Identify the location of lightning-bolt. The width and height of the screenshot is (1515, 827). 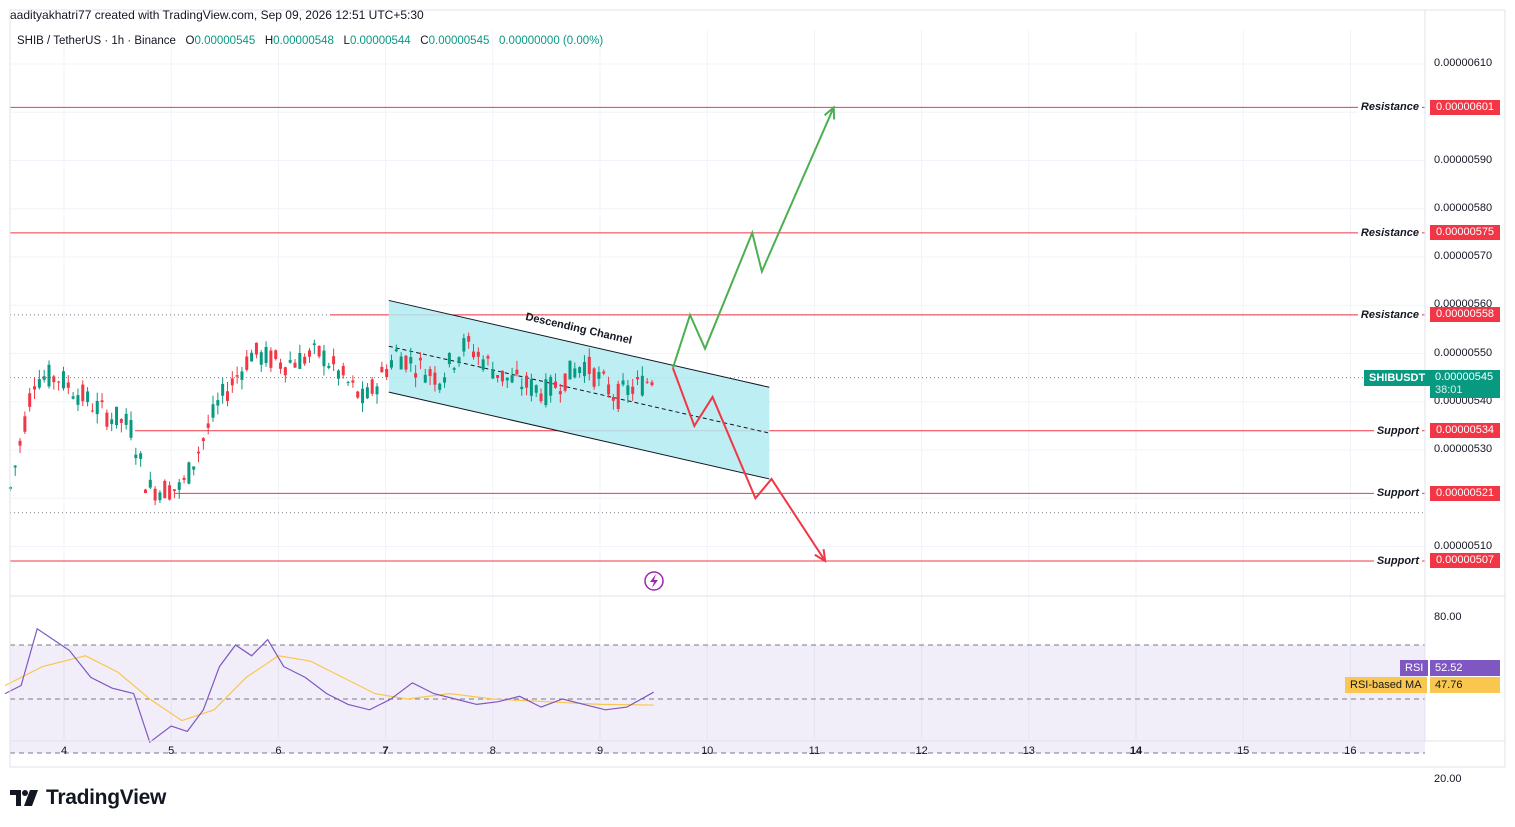
(654, 581).